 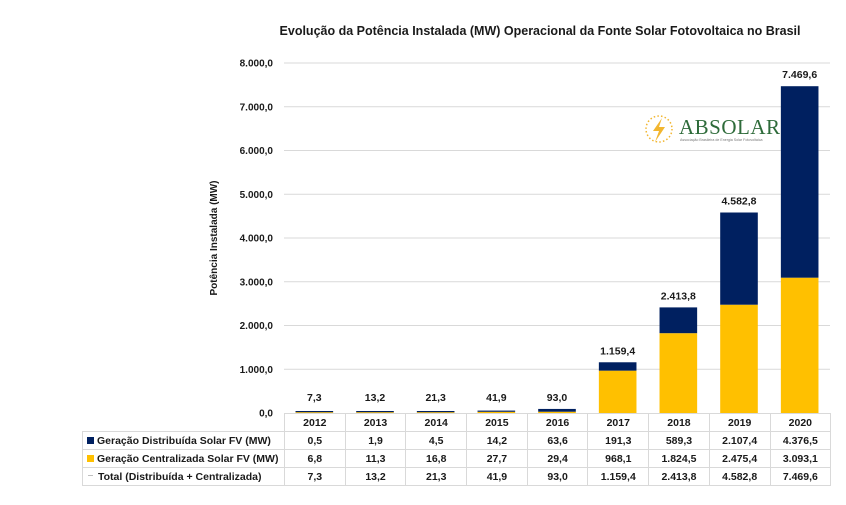 What do you see at coordinates (557, 458) in the screenshot?
I see `table-cell: 29,4` at bounding box center [557, 458].